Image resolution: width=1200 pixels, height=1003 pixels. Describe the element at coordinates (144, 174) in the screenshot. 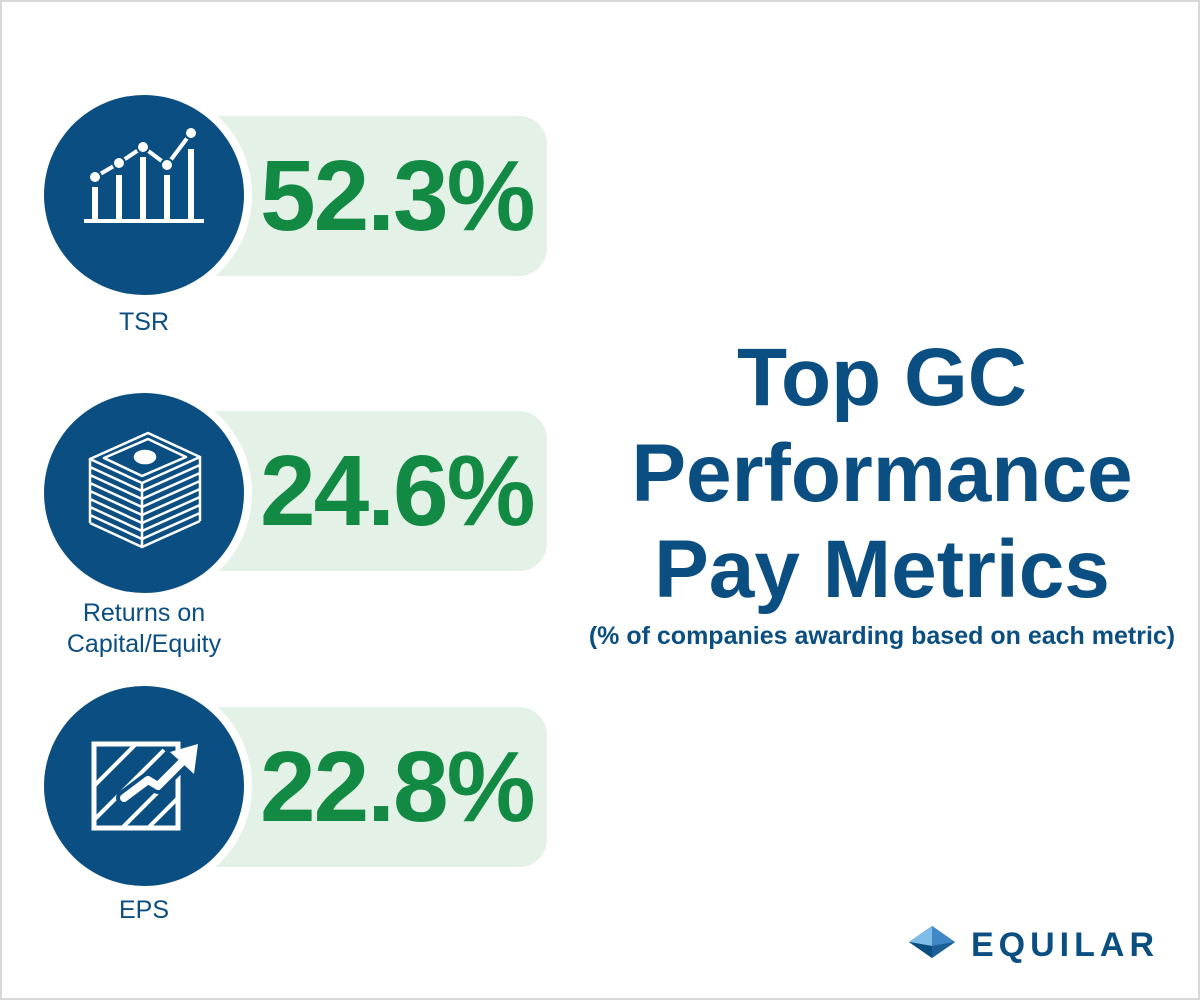

I see `bar-line-chart-icon` at that location.